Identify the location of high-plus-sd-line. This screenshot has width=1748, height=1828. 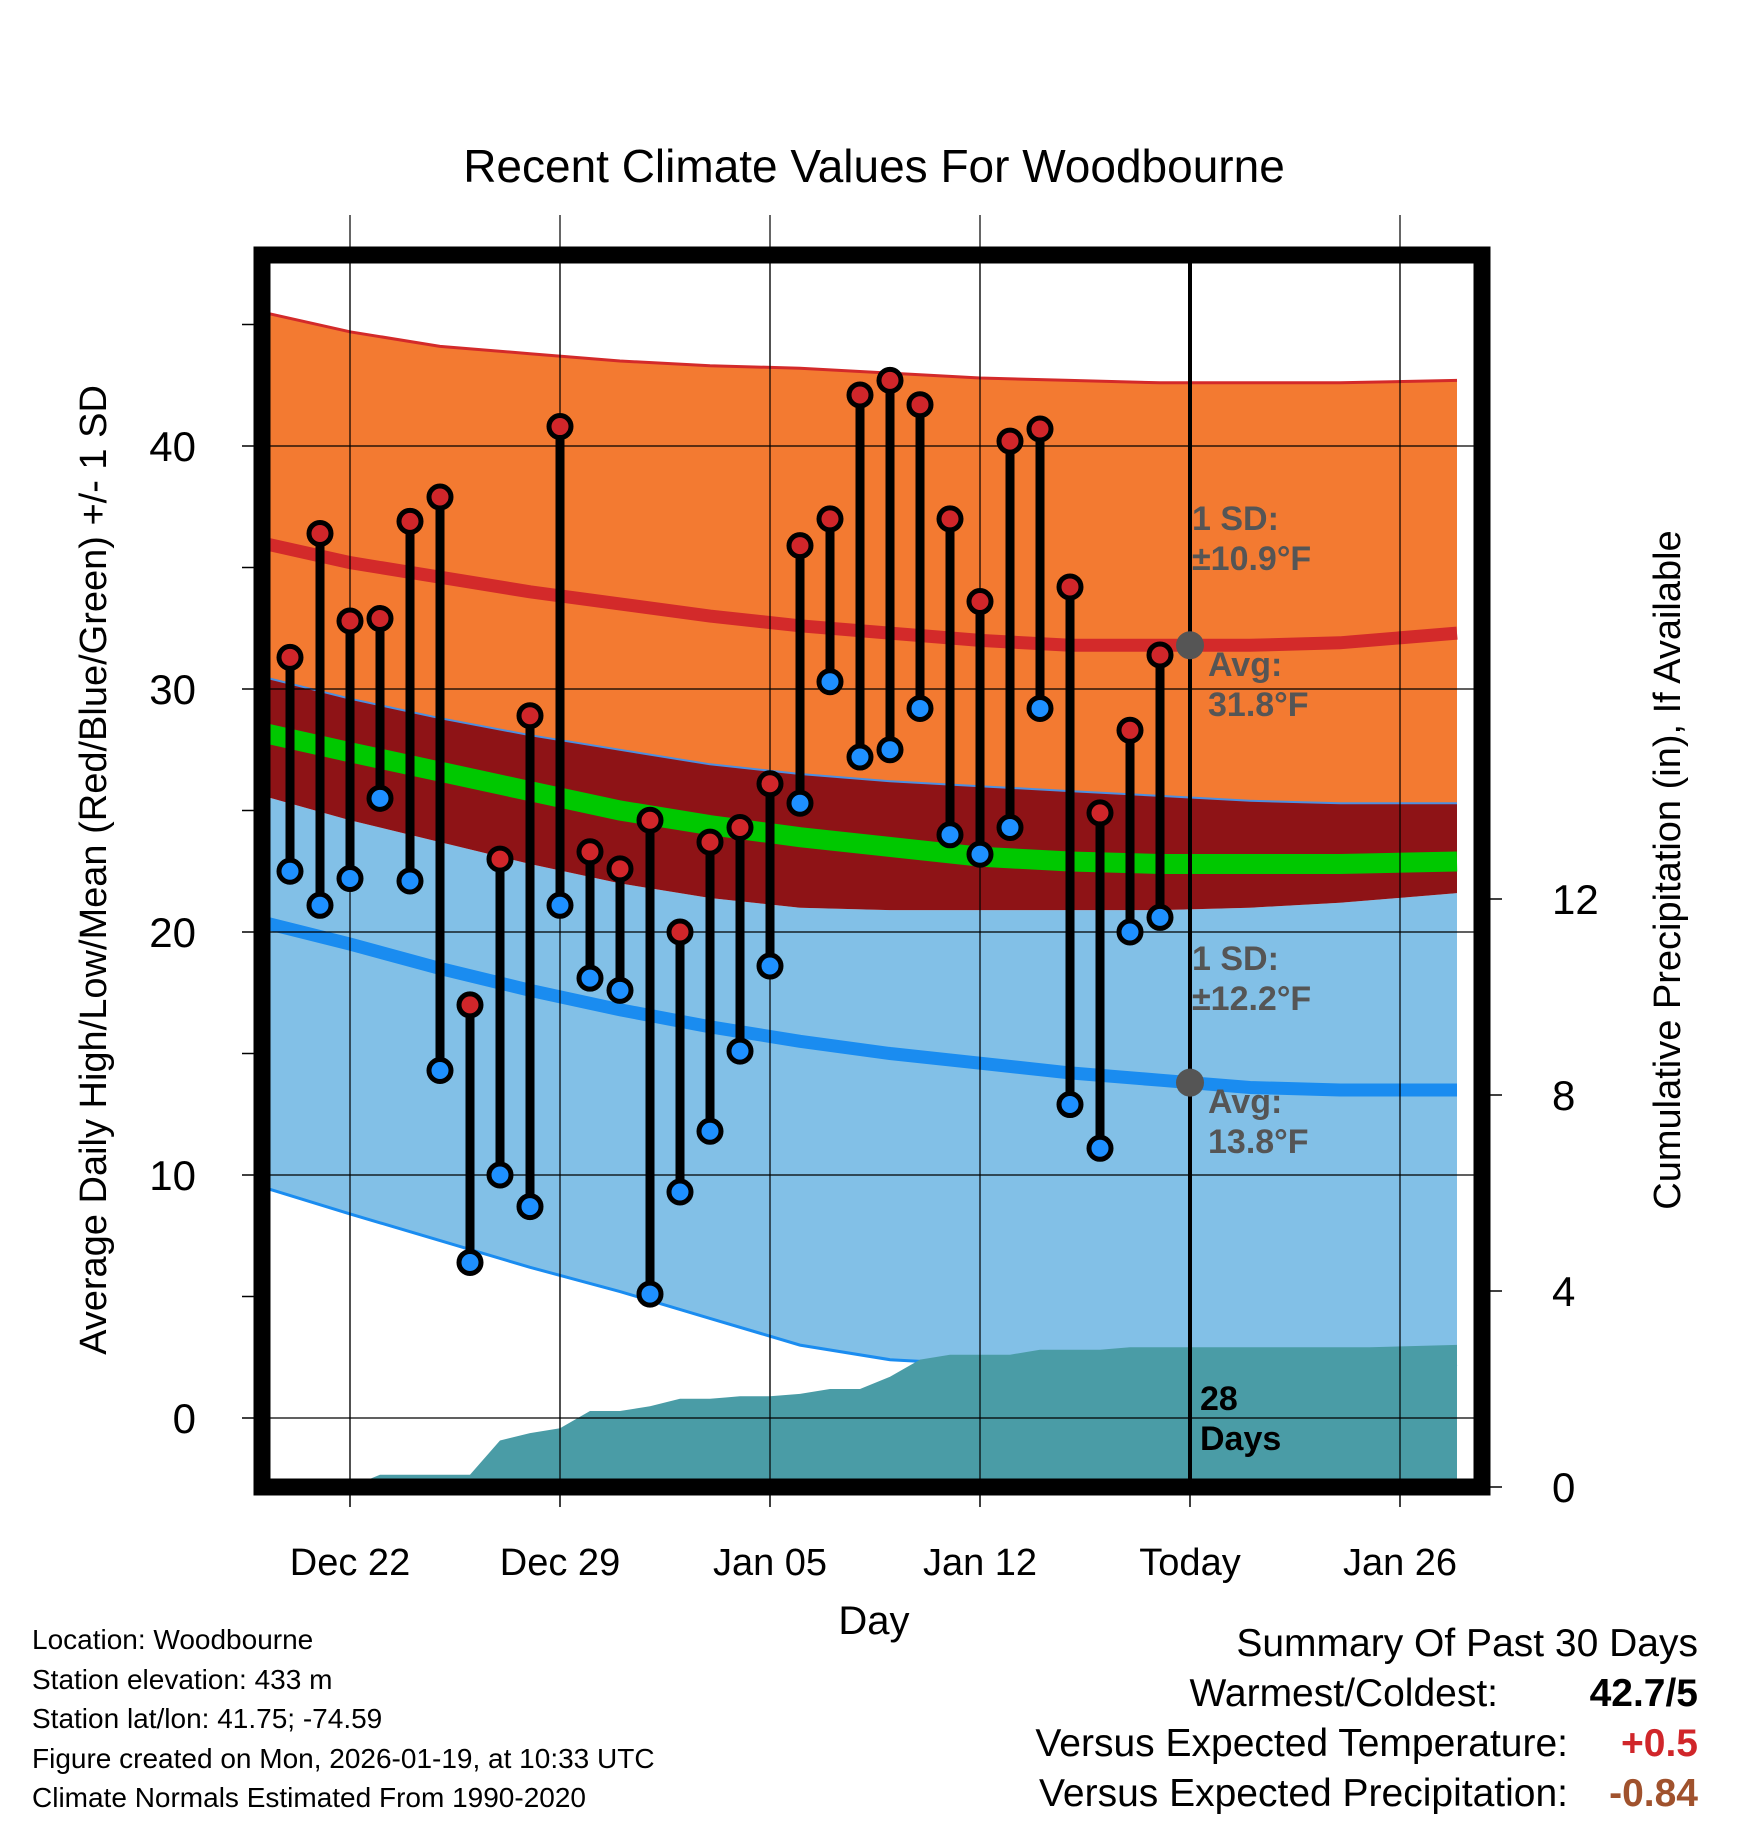
(860, 347).